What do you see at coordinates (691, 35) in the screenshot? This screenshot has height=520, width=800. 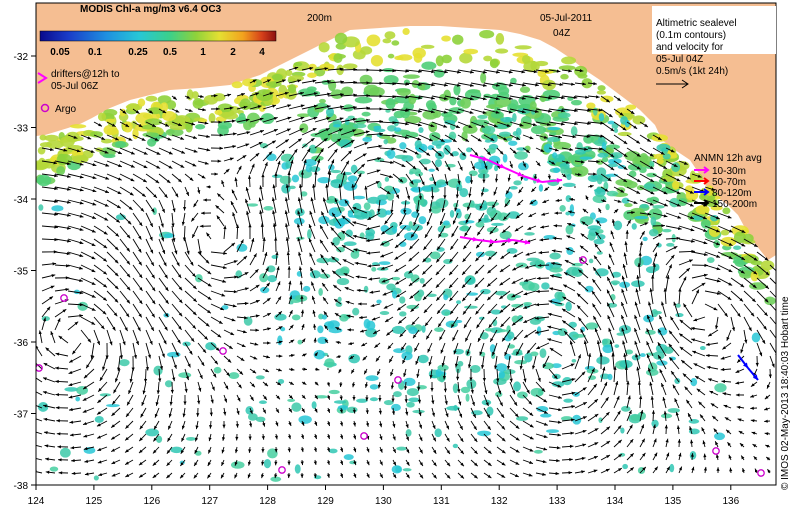 I see `alt-line-2: (0.1m contours)` at bounding box center [691, 35].